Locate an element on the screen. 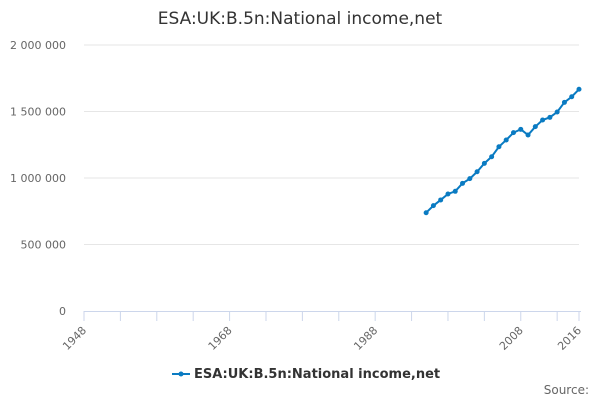 The height and width of the screenshot is (400, 600). series-line is located at coordinates (502, 151).